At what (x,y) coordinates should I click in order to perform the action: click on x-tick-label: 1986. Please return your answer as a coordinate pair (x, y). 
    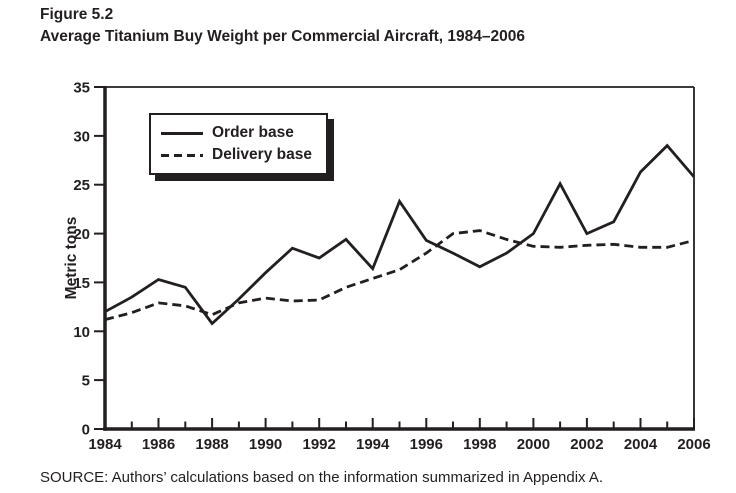
    Looking at the image, I should click on (158, 444).